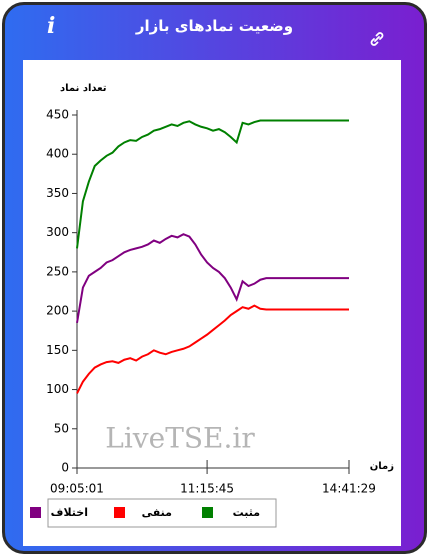 Image resolution: width=427 pixels, height=554 pixels. What do you see at coordinates (61, 428) in the screenshot?
I see `y-tick-label: 50` at bounding box center [61, 428].